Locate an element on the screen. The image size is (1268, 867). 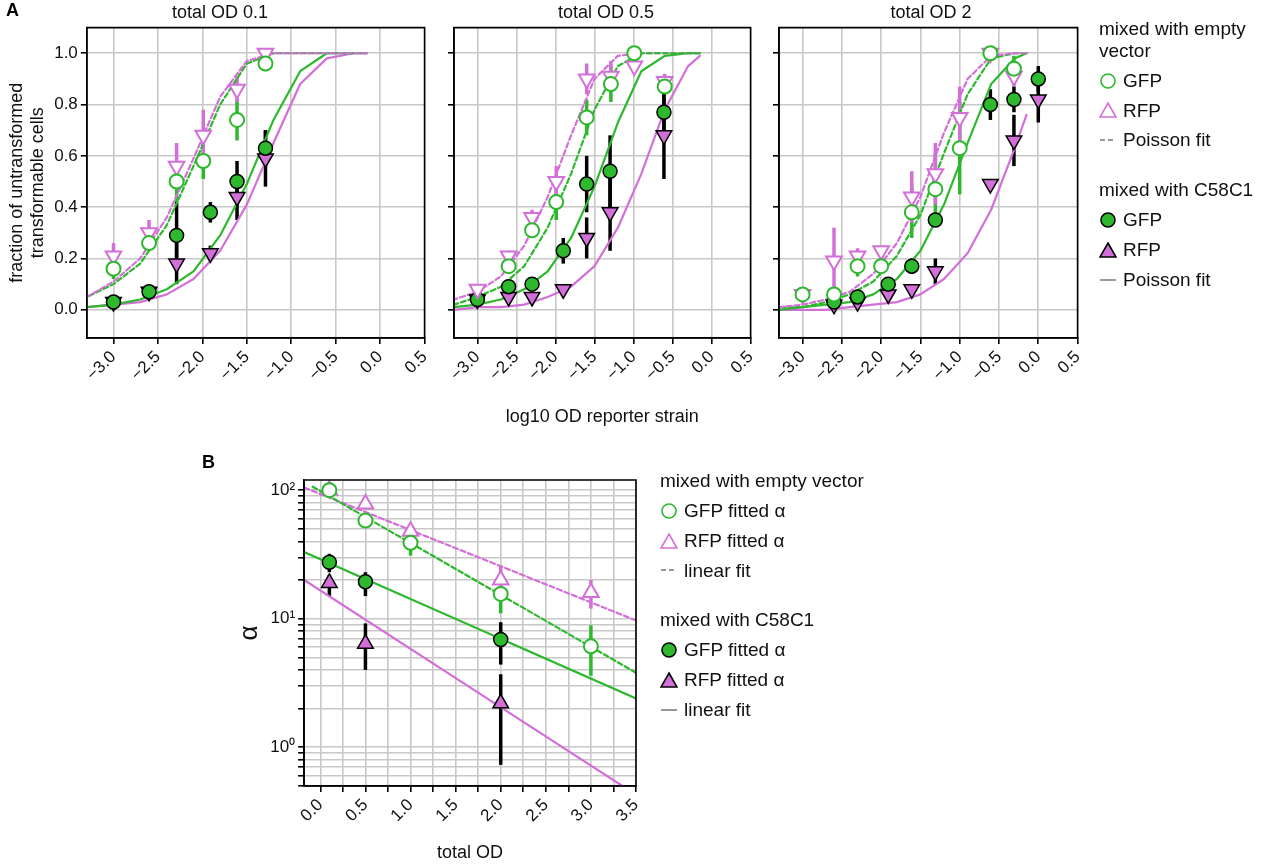
y-axis-title: α is located at coordinates (247, 633).